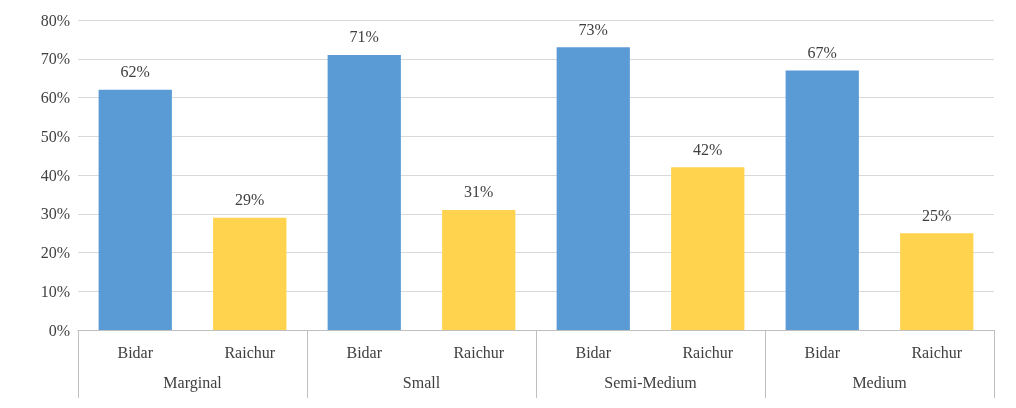  Describe the element at coordinates (364, 37) in the screenshot. I see `data-label: 71%` at that location.